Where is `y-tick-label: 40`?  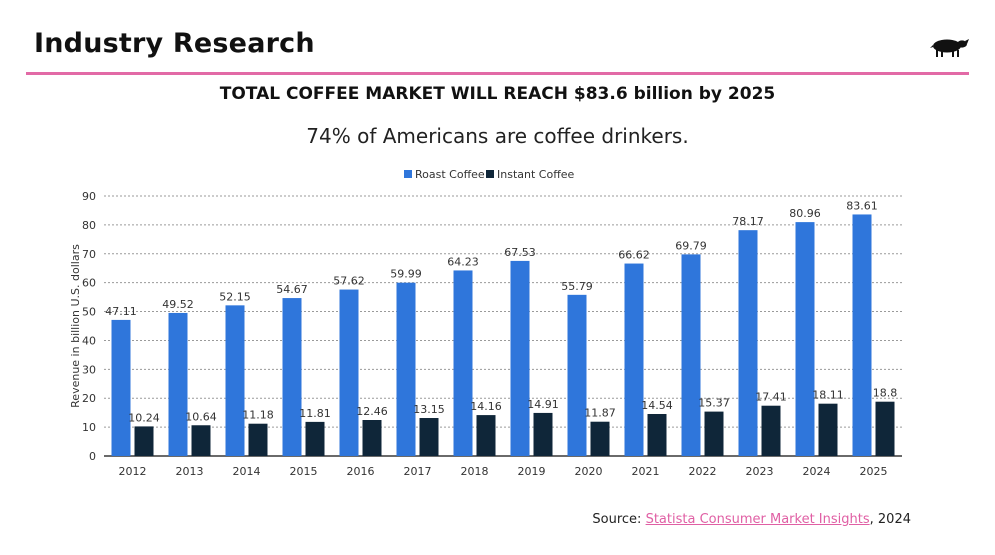
y-tick-label: 40 is located at coordinates (89, 340).